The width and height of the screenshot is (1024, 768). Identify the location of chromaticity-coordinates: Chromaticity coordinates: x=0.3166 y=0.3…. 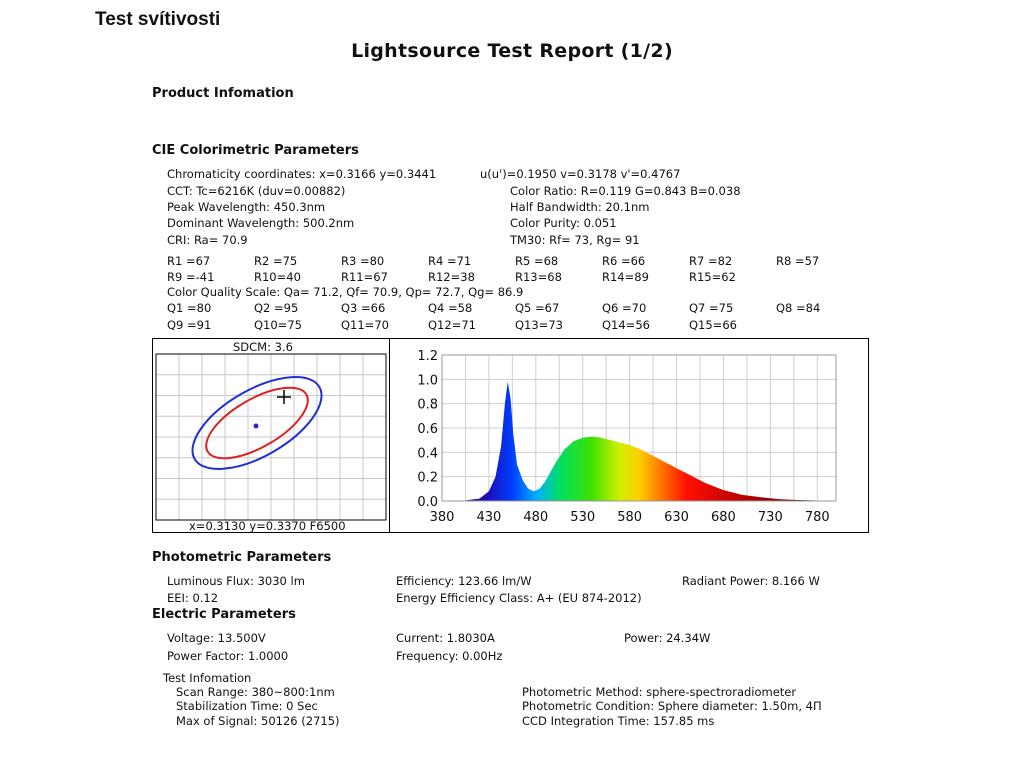
(302, 174).